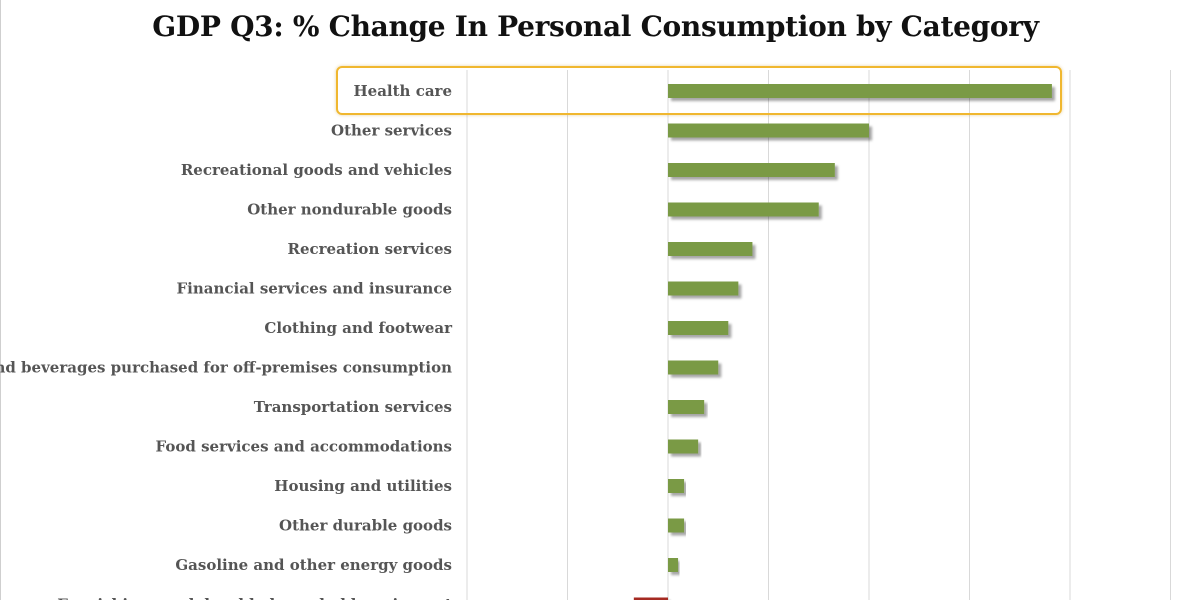 The width and height of the screenshot is (1191, 600). Describe the element at coordinates (743, 209) in the screenshot. I see `bar-other-nondurable-goods` at that location.